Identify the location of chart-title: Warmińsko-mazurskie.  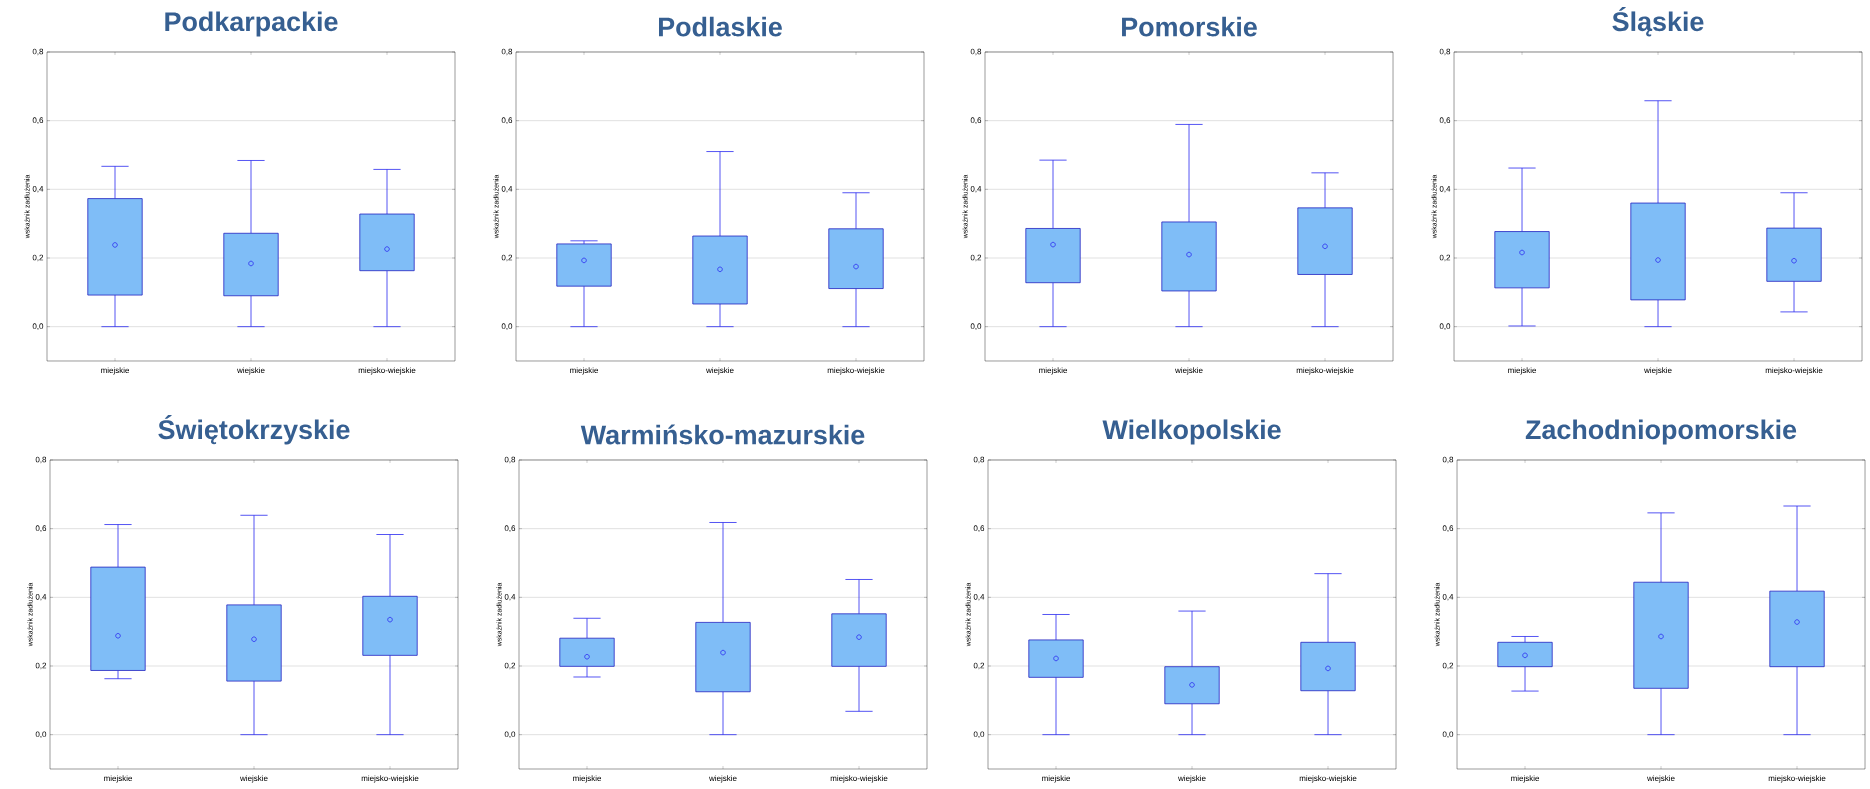
(722, 434).